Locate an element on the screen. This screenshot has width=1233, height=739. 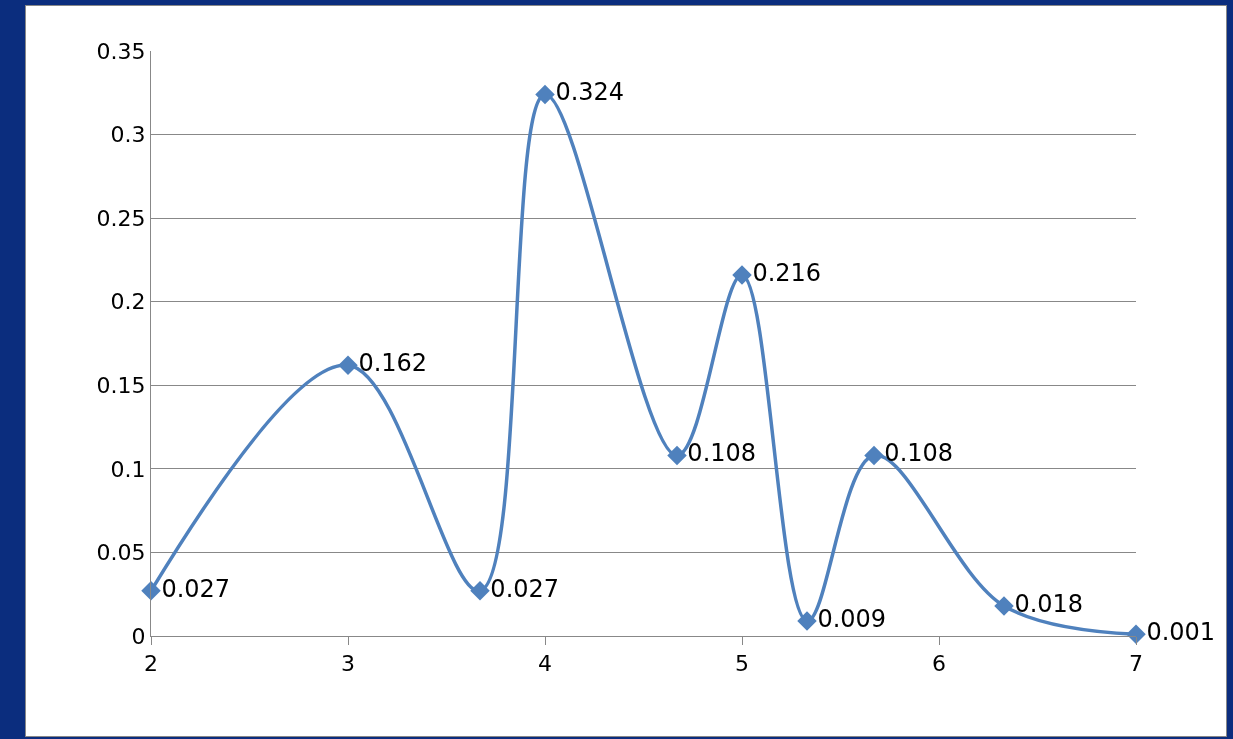
y-tick-label: 0.3 is located at coordinates (128, 135).